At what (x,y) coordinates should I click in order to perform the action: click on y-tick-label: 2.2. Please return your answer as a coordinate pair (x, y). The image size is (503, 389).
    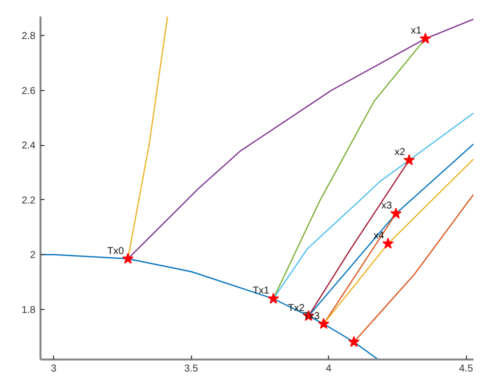
    Looking at the image, I should click on (29, 200).